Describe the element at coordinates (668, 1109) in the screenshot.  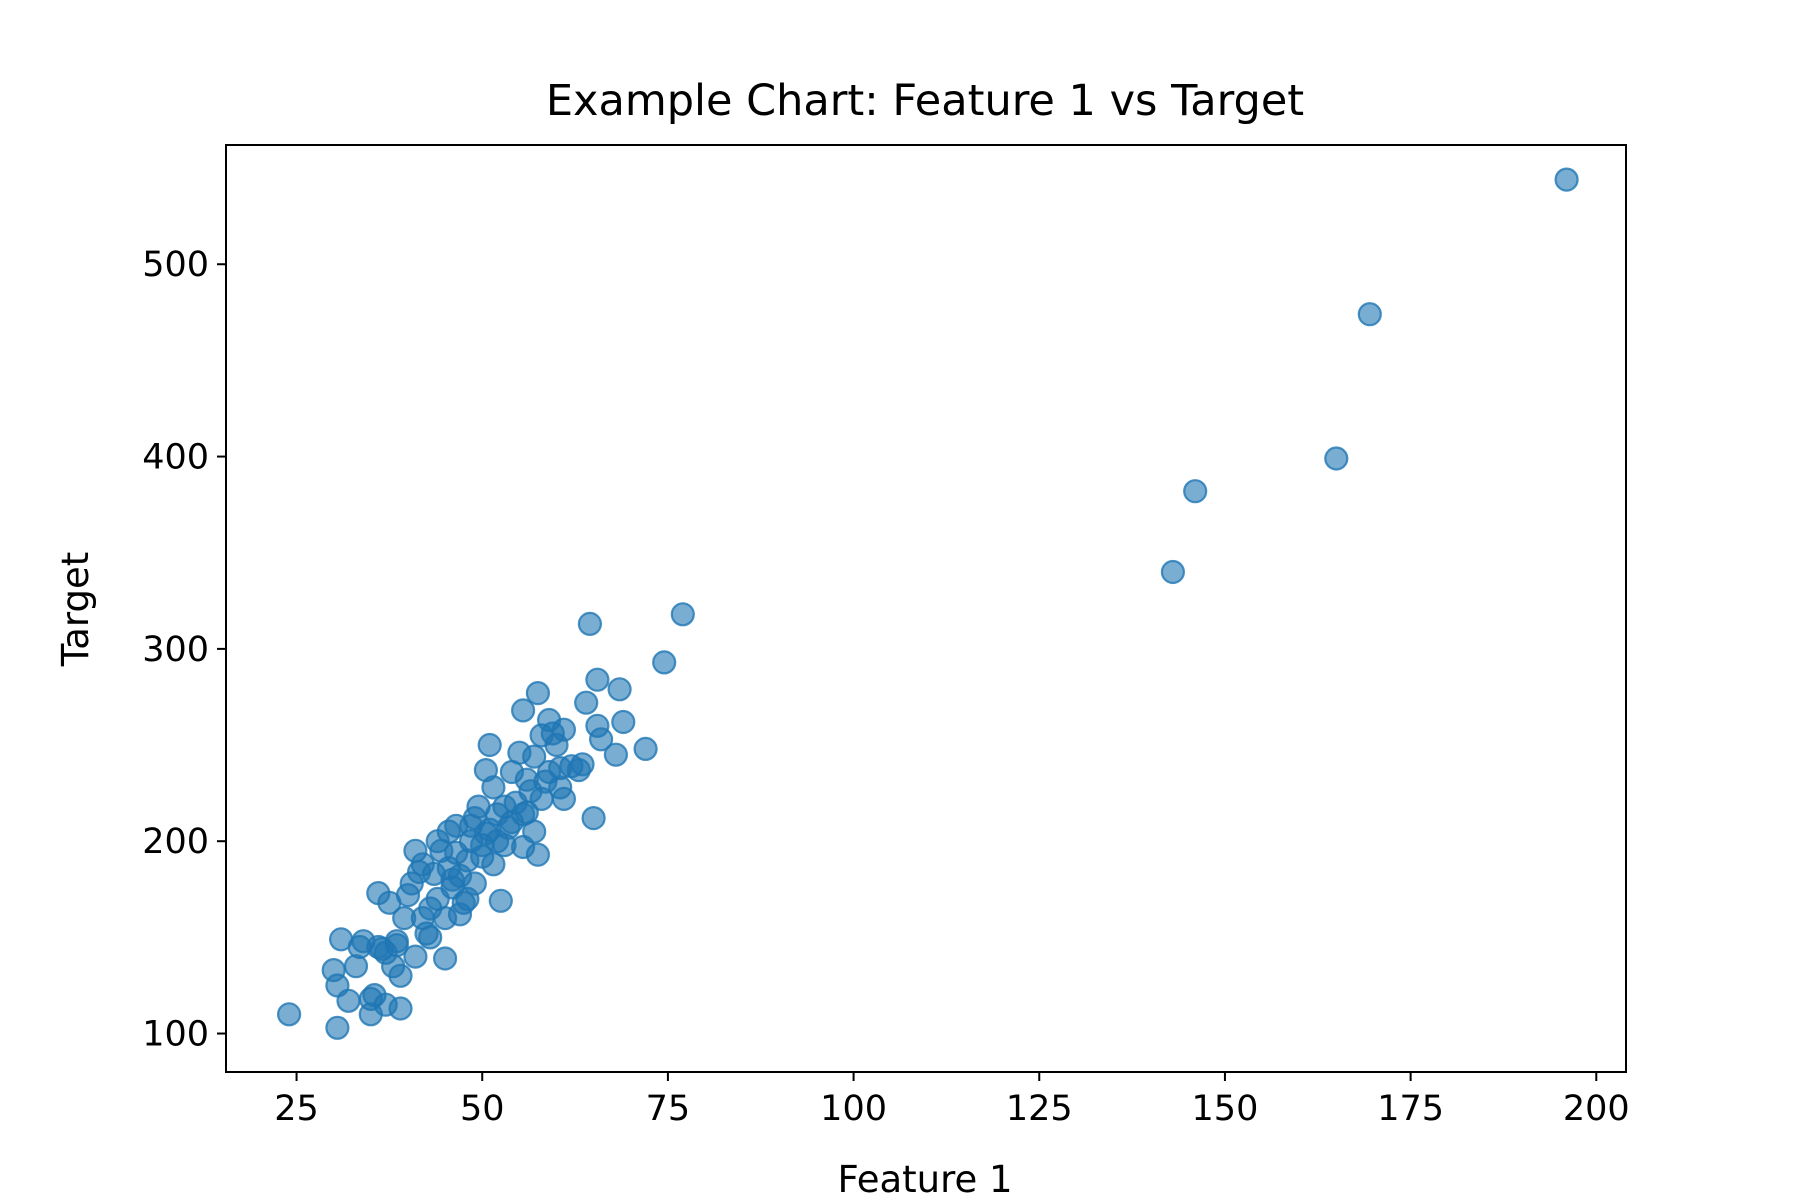
I see `x-tick-label: 75` at that location.